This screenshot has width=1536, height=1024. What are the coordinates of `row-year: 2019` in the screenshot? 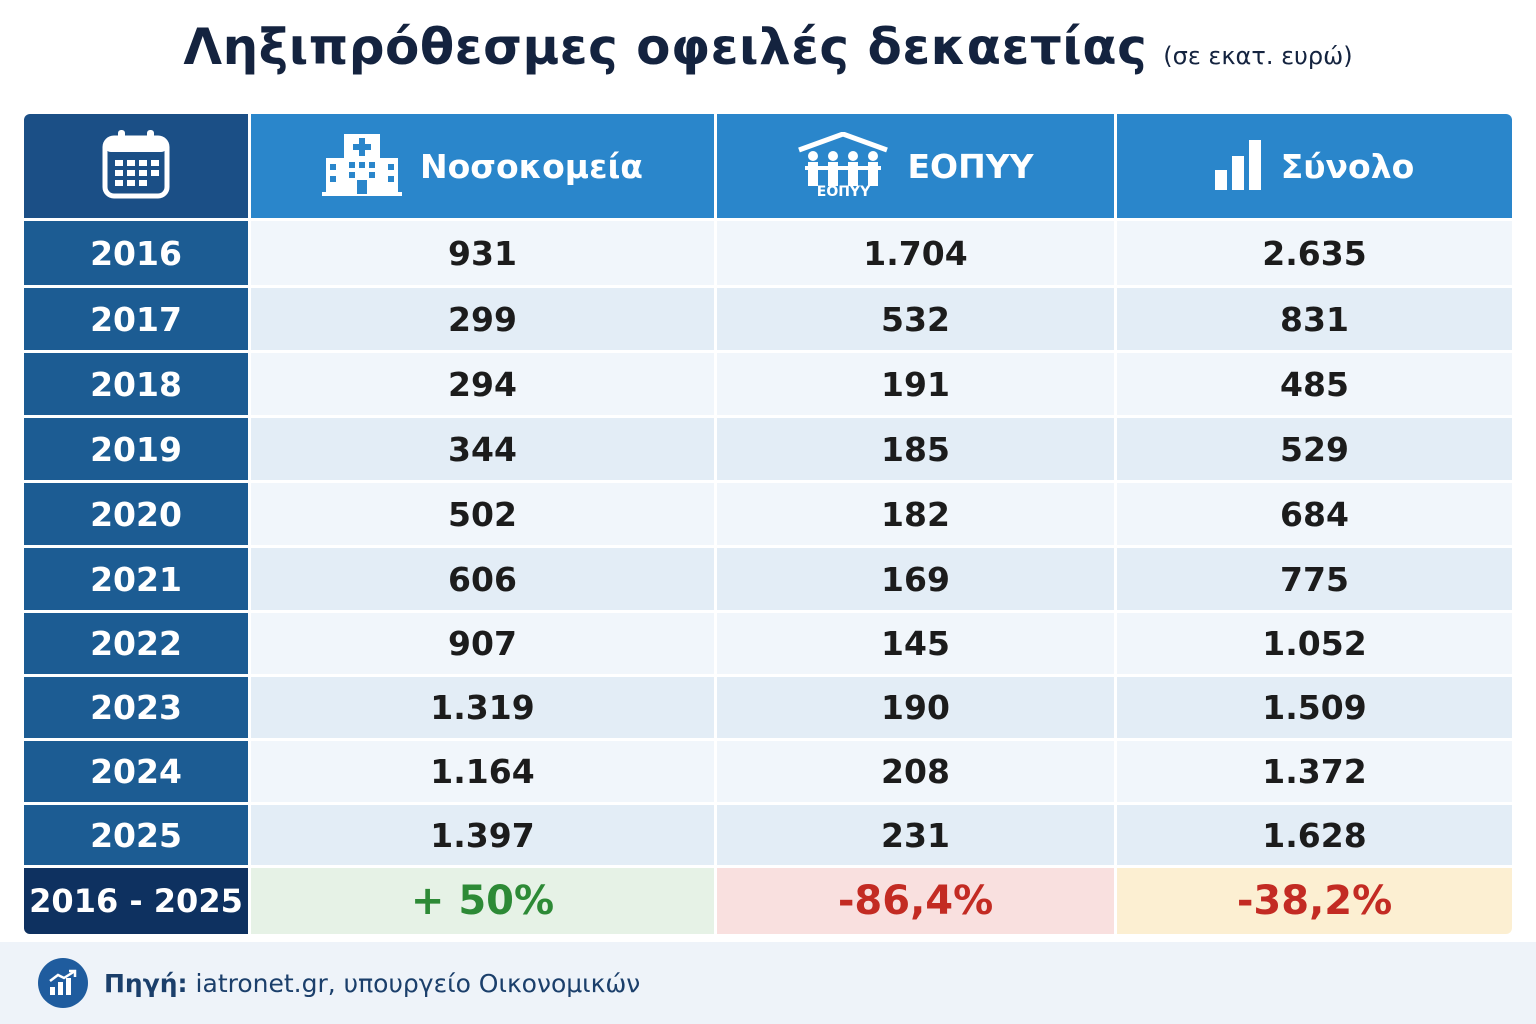 It's located at (136, 449).